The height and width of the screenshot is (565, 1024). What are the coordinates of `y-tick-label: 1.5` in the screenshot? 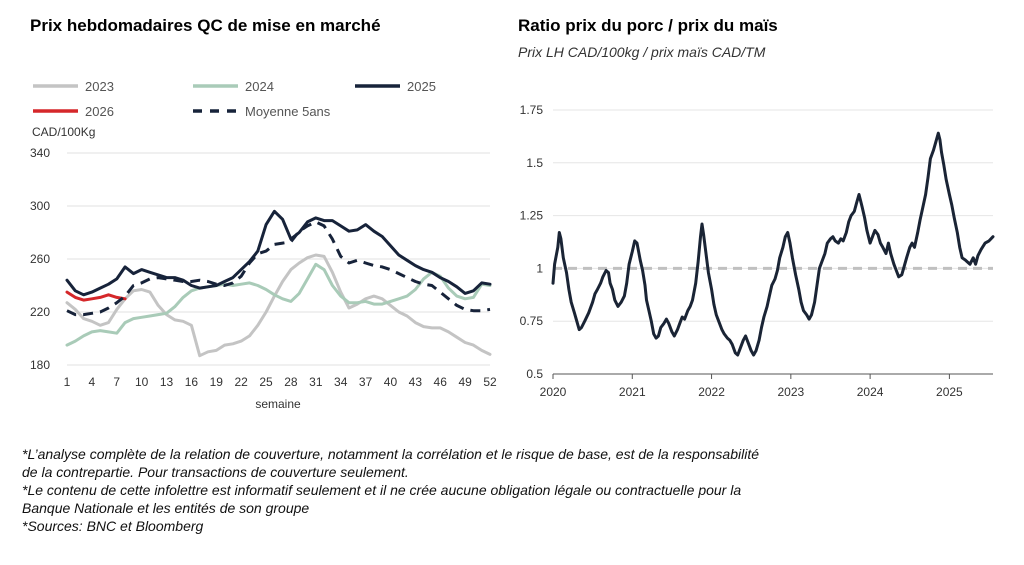 It's located at (534, 163).